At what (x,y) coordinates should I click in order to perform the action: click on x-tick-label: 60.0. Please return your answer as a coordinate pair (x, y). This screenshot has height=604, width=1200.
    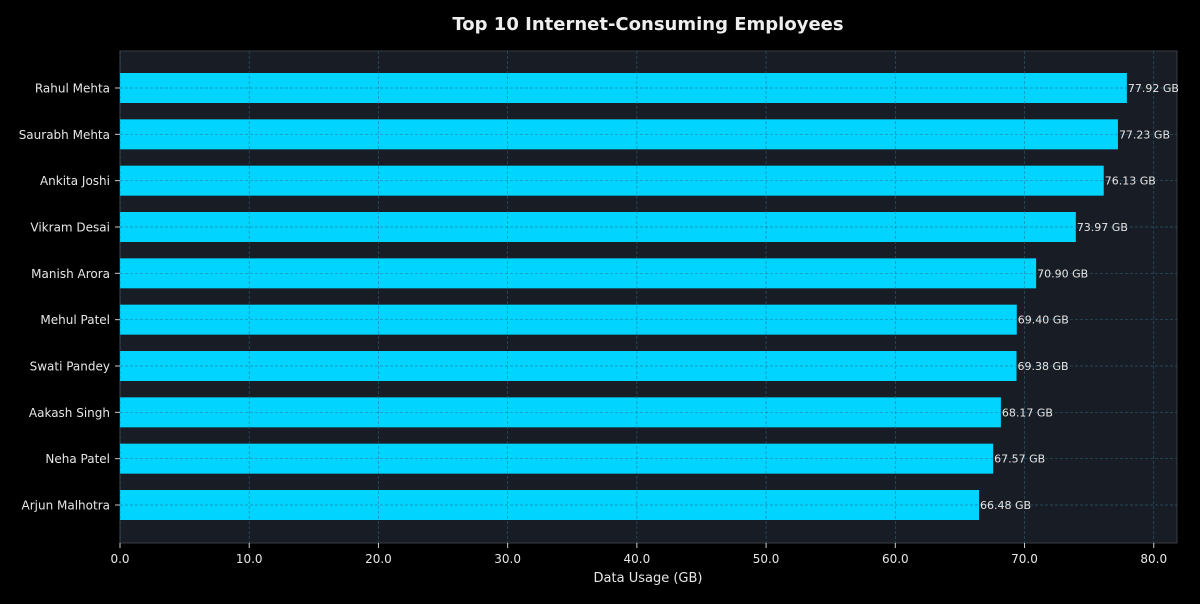
    Looking at the image, I should click on (895, 559).